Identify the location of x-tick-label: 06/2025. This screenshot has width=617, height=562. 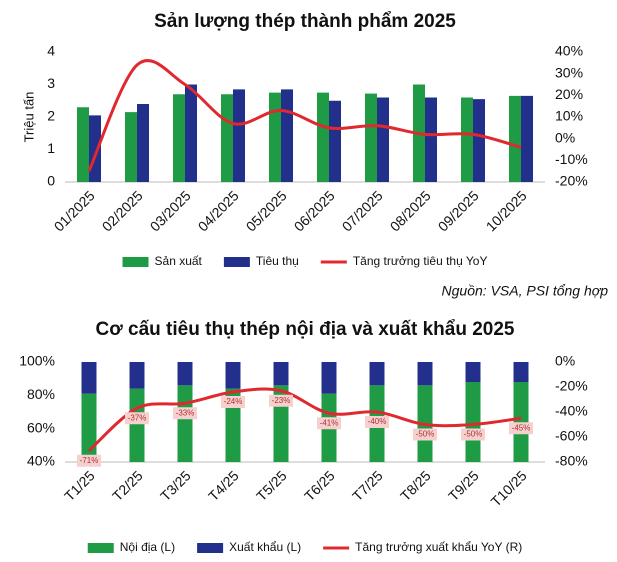
(314, 210).